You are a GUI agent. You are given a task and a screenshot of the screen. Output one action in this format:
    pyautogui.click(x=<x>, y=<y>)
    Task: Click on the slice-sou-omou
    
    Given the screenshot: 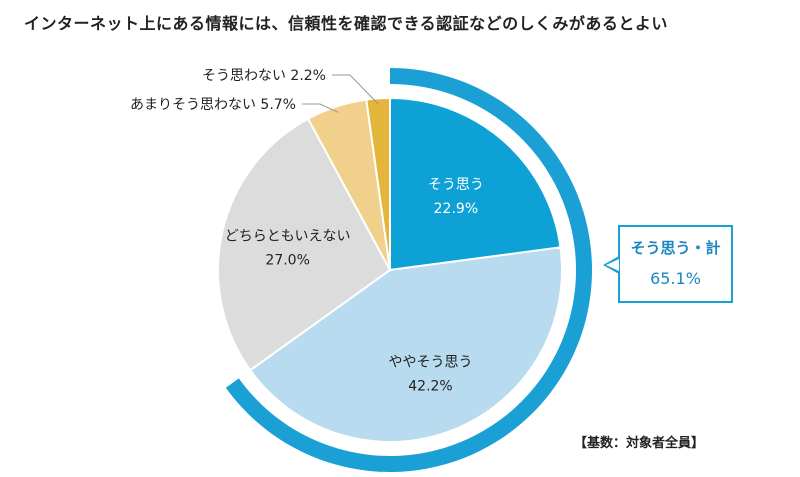 What is the action you would take?
    pyautogui.click(x=475, y=184)
    